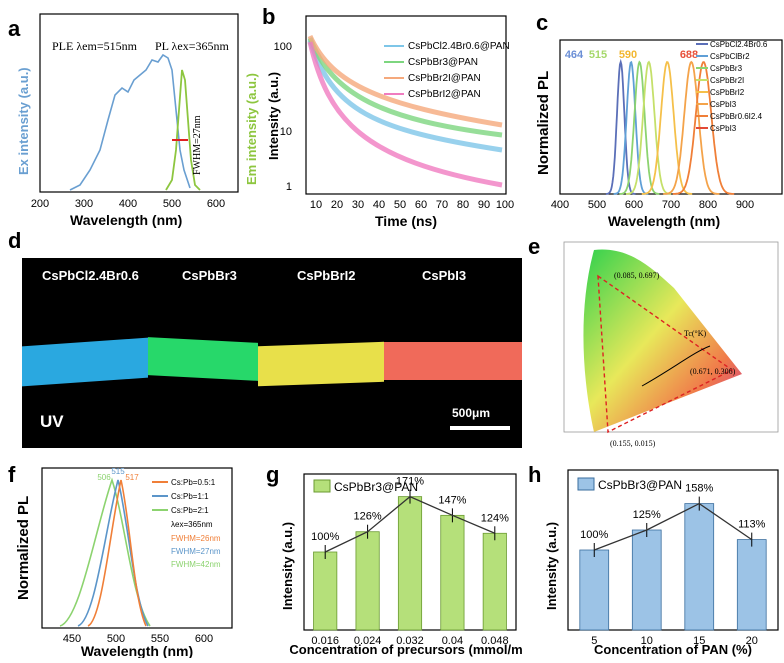 The width and height of the screenshot is (784, 663). What do you see at coordinates (708, 205) in the screenshot?
I see `x-tick-label: 800` at bounding box center [708, 205].